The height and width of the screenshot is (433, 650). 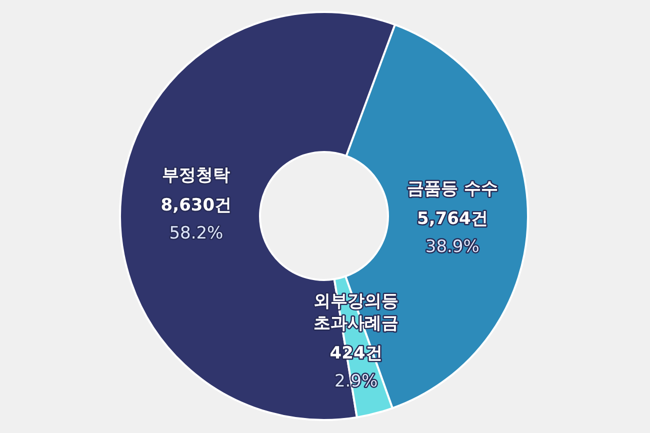 I want to click on data-label: 5,764건 38.9%, so click(x=452, y=232).